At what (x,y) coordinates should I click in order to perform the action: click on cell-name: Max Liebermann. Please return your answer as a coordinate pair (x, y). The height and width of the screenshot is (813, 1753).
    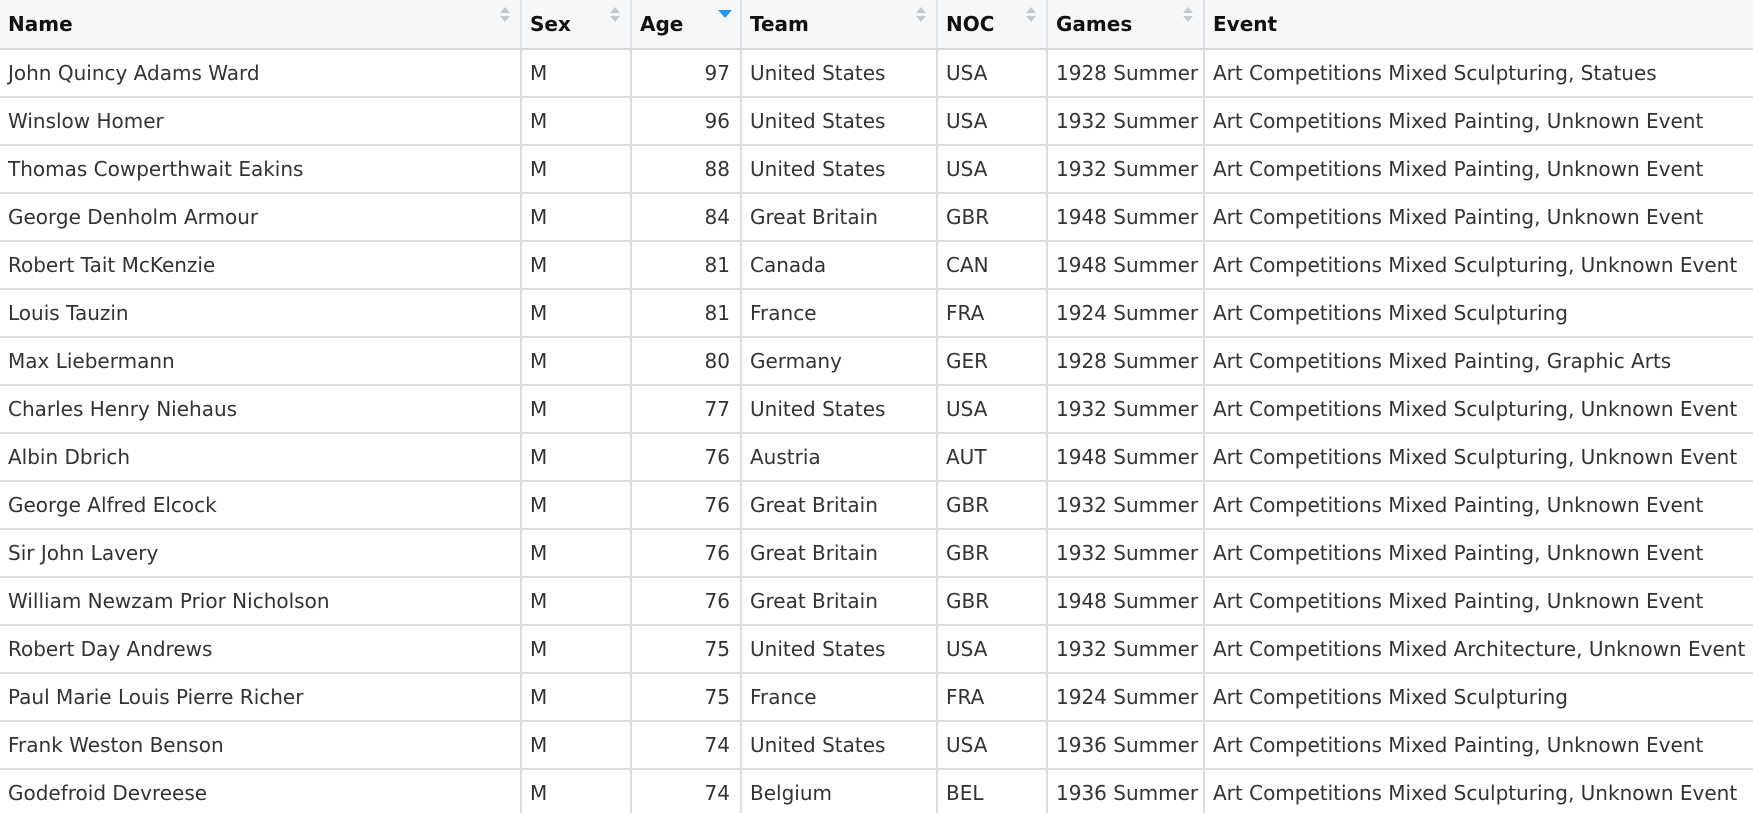
    Looking at the image, I should click on (261, 361).